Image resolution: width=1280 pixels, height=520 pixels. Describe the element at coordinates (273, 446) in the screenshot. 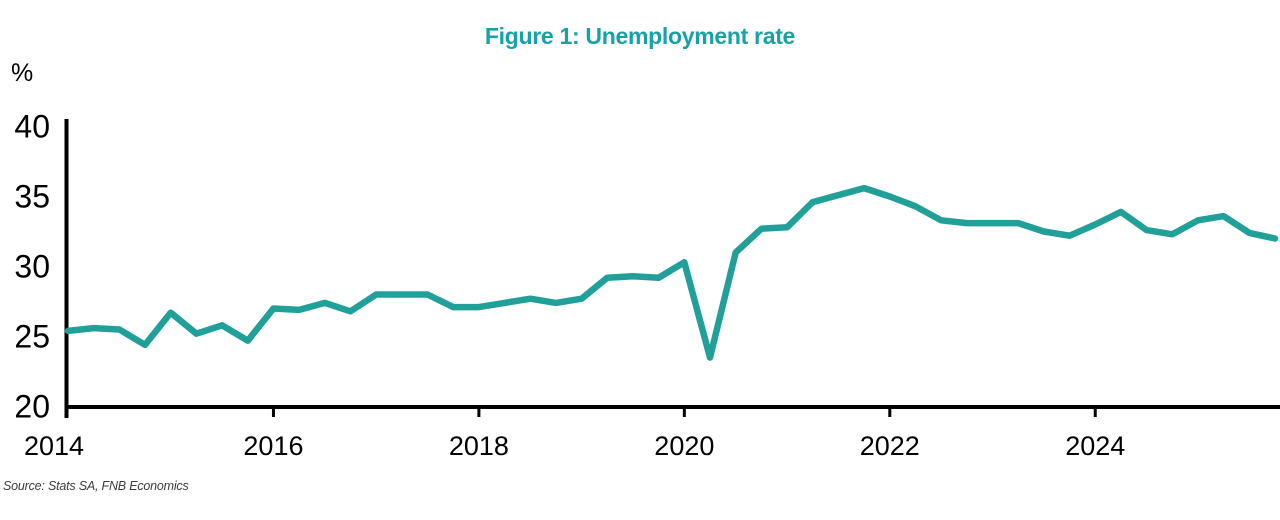

I see `x-tick-label: 2016` at that location.